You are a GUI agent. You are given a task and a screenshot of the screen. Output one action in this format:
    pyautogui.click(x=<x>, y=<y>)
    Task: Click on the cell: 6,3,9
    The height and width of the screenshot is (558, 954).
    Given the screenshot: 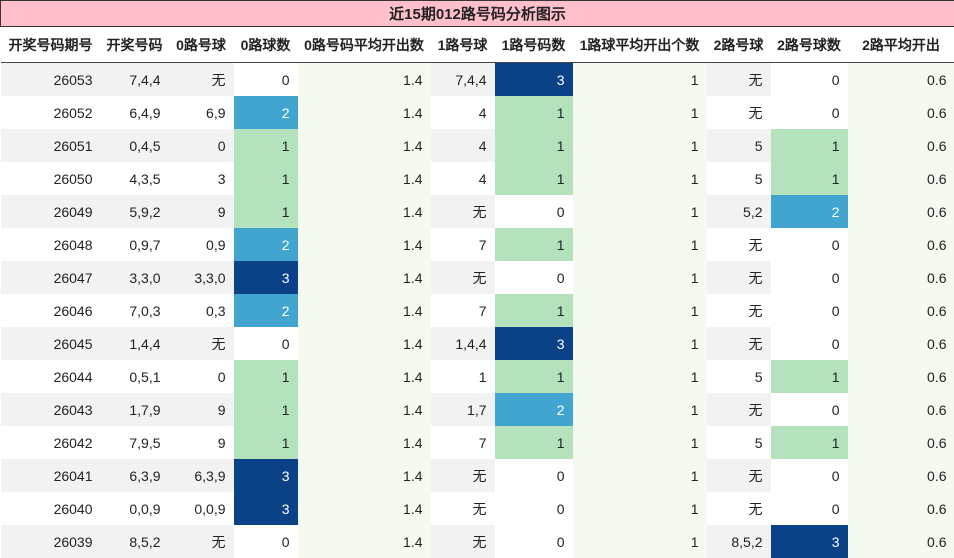 What is the action you would take?
    pyautogui.click(x=201, y=475)
    